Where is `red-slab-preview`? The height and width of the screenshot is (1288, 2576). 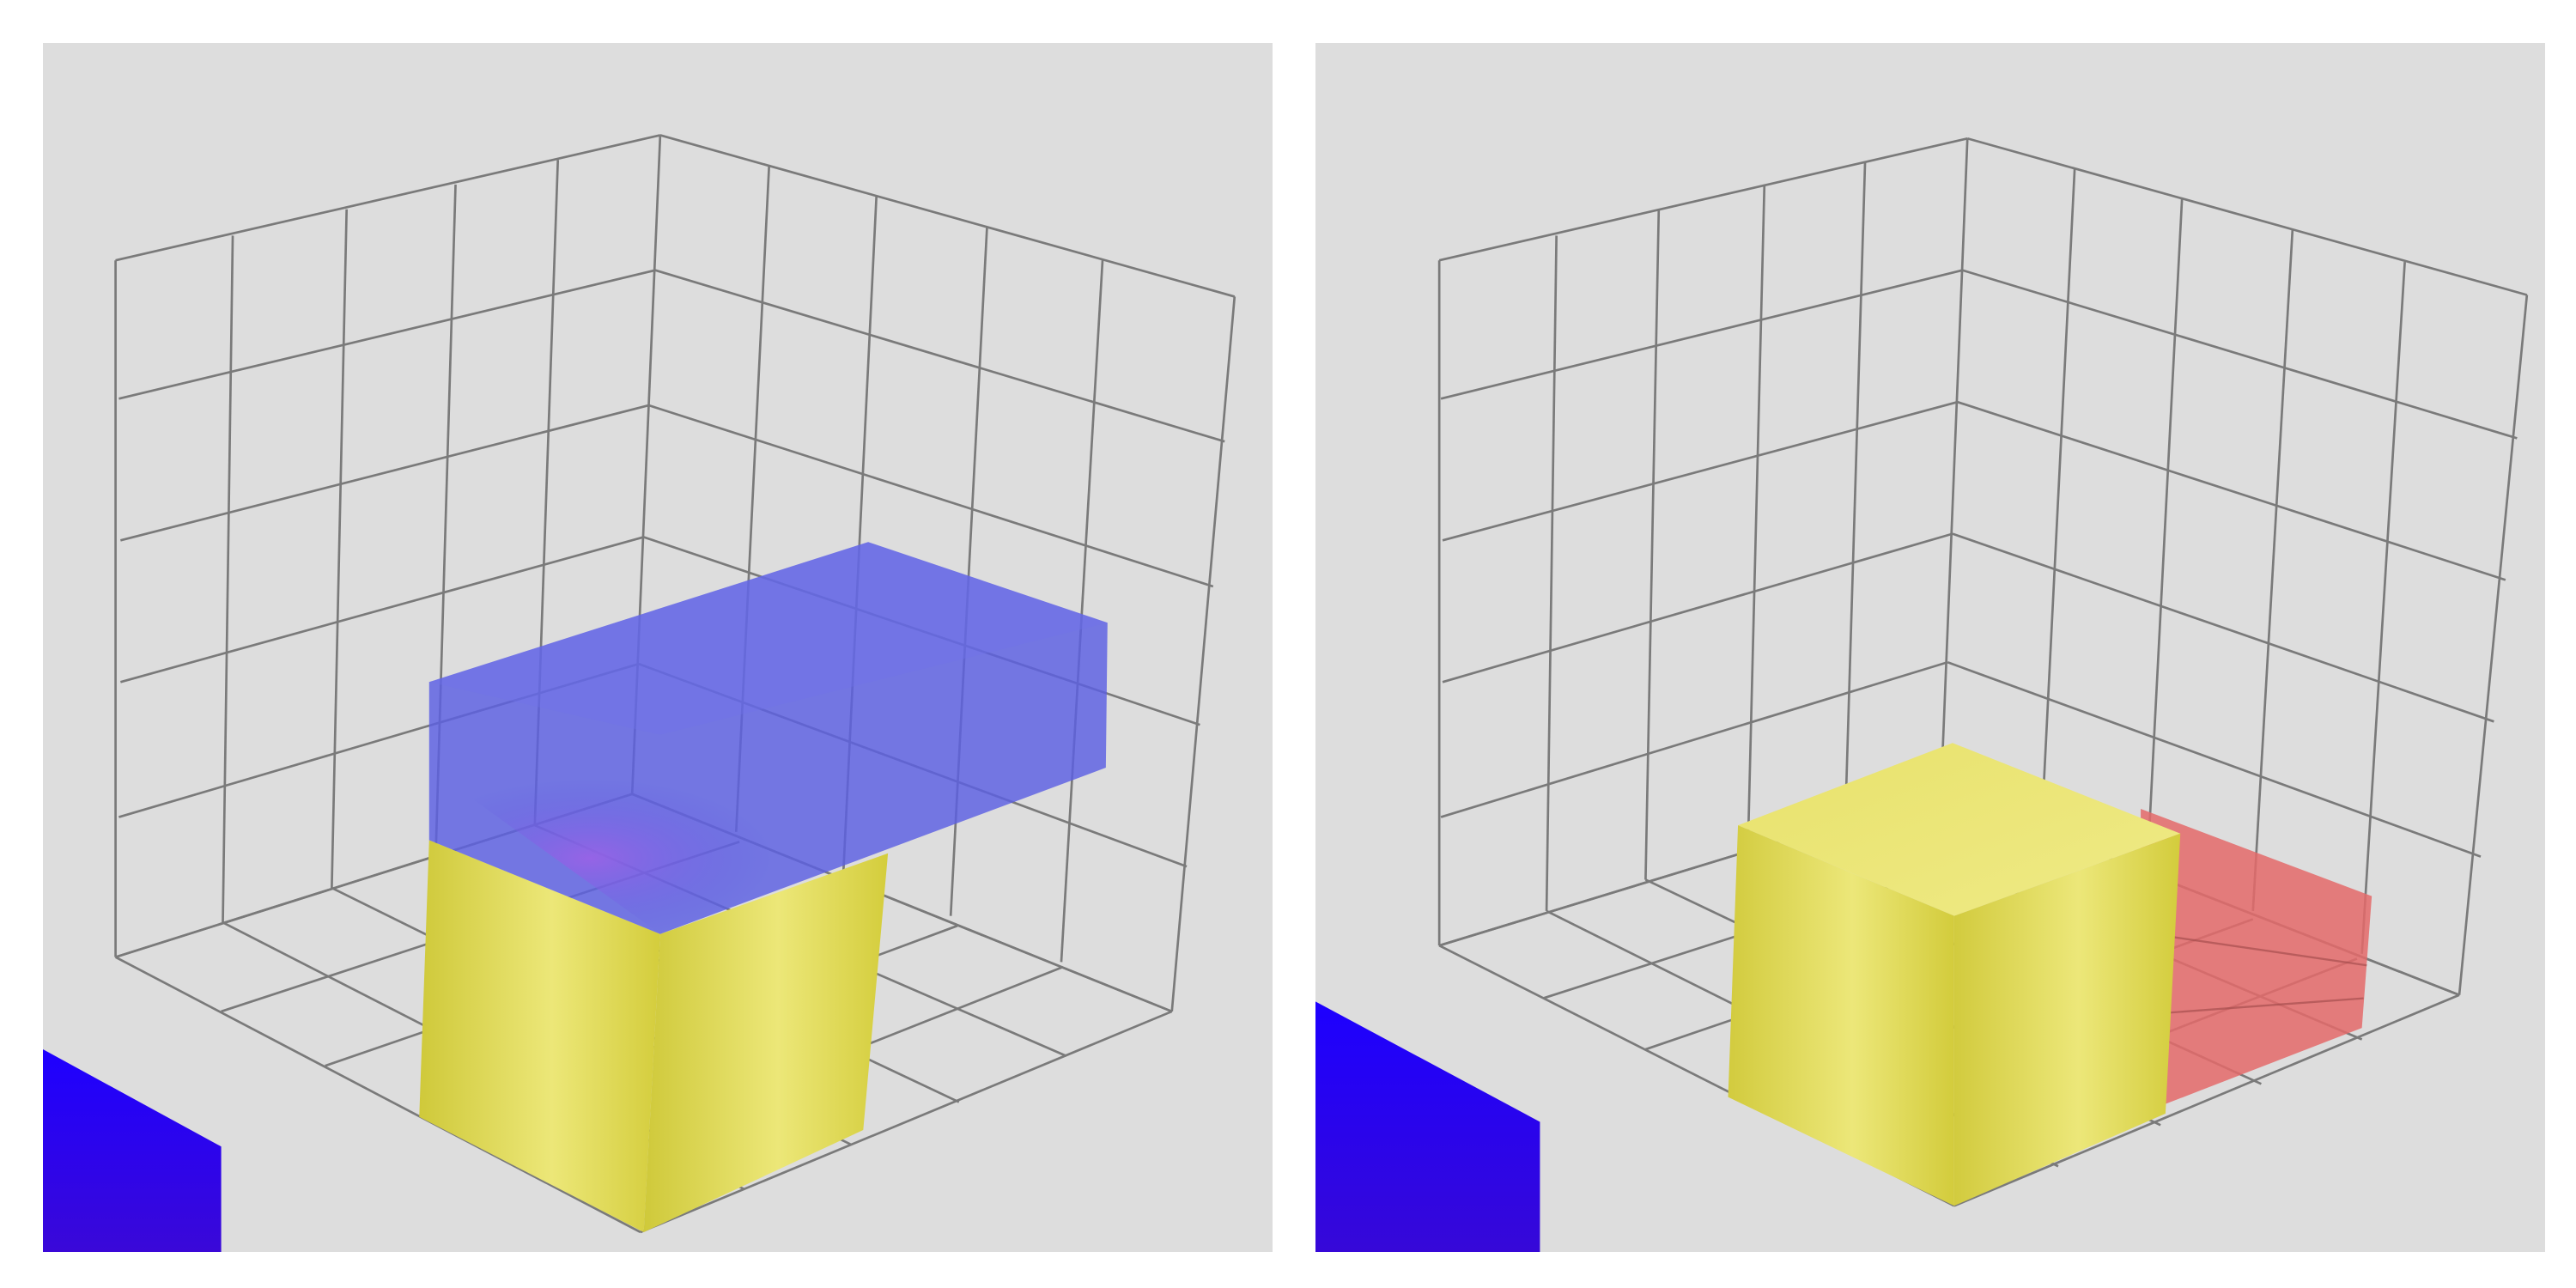
red-slab-preview is located at coordinates (2256, 961).